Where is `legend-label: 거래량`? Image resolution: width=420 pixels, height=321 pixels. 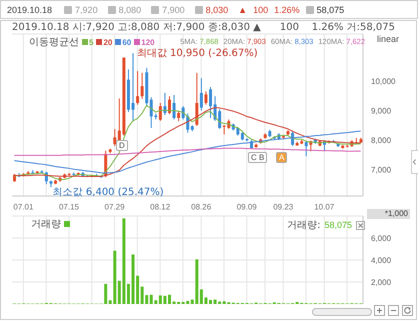 legend-label: 거래량 is located at coordinates (46, 224).